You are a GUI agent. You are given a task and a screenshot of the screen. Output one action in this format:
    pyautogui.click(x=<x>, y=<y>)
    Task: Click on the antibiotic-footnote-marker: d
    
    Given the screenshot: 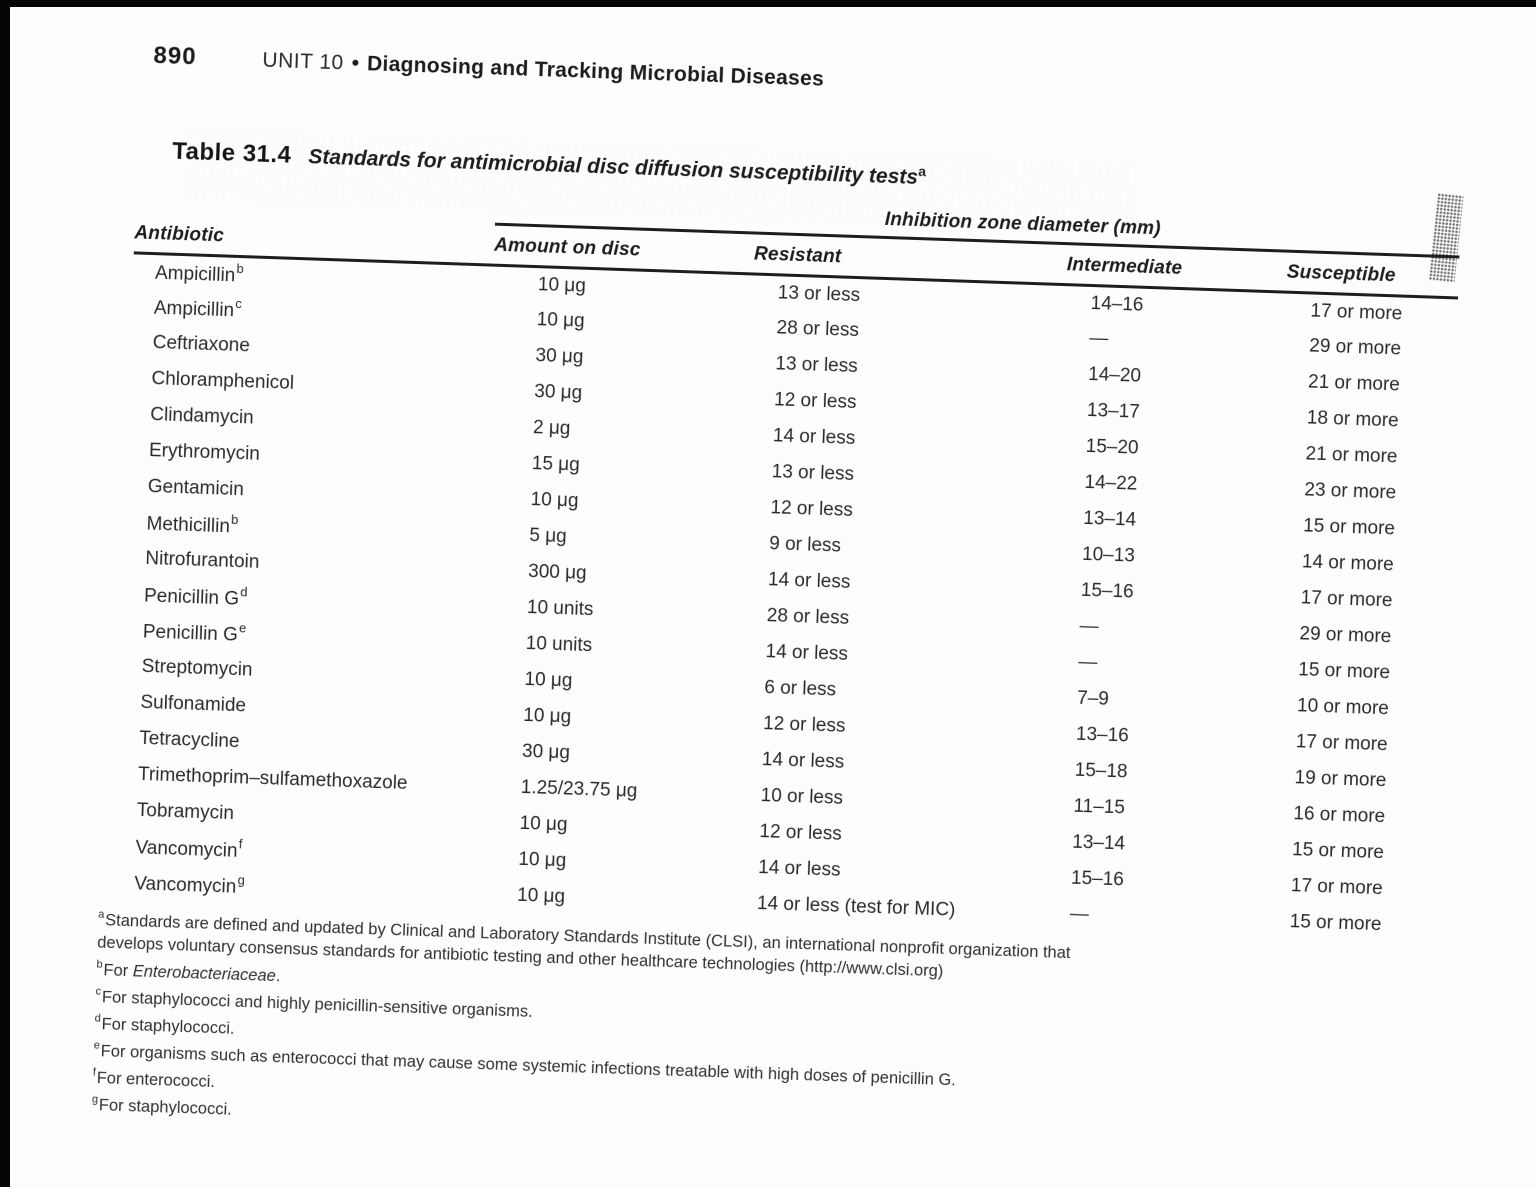 What is the action you would take?
    pyautogui.click(x=244, y=592)
    